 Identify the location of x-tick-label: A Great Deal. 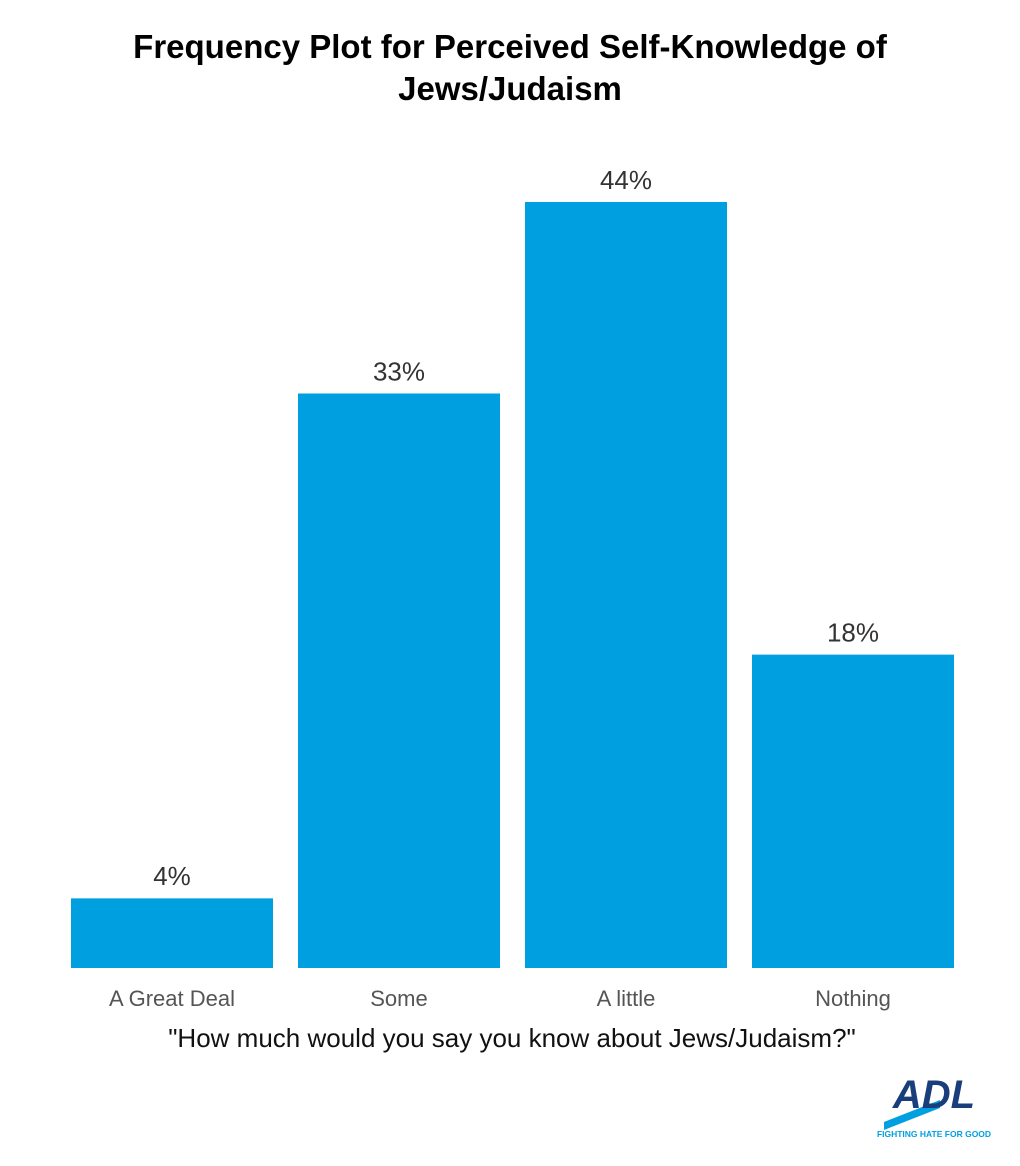
(172, 998).